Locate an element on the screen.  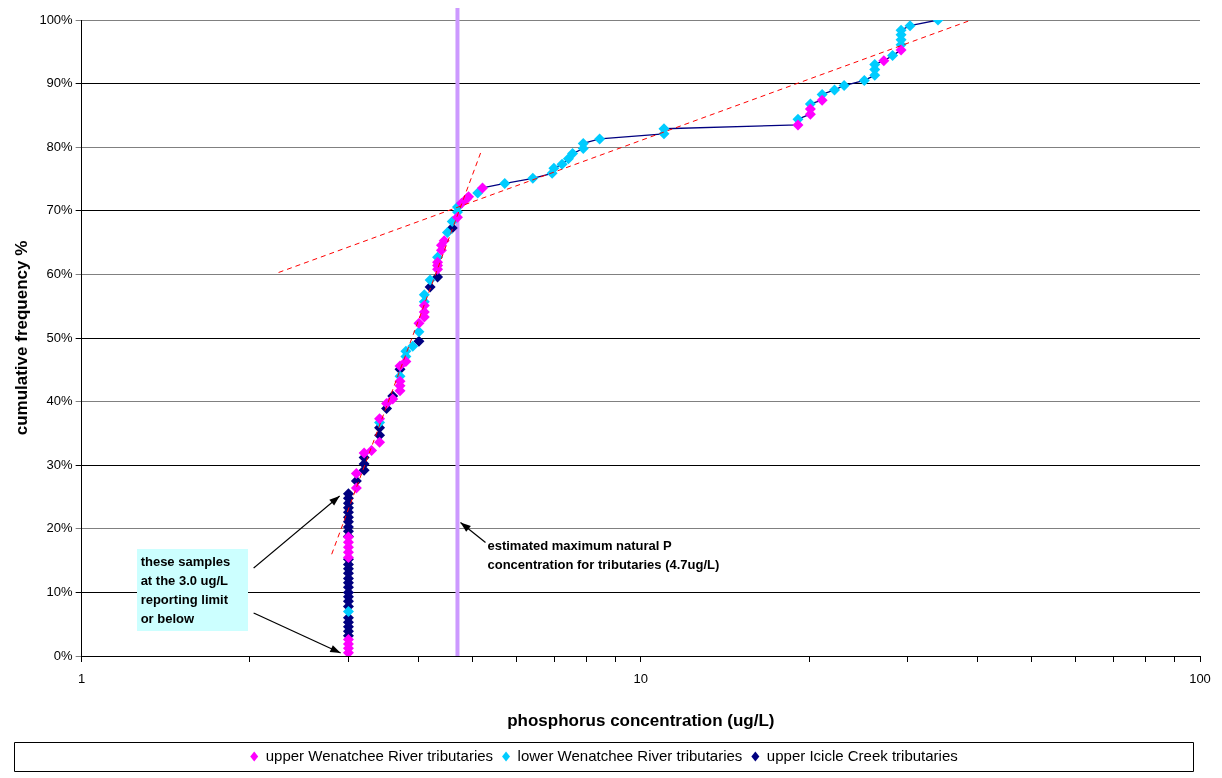
legend-label: lower Wenatchee River tributaries is located at coordinates (630, 755).